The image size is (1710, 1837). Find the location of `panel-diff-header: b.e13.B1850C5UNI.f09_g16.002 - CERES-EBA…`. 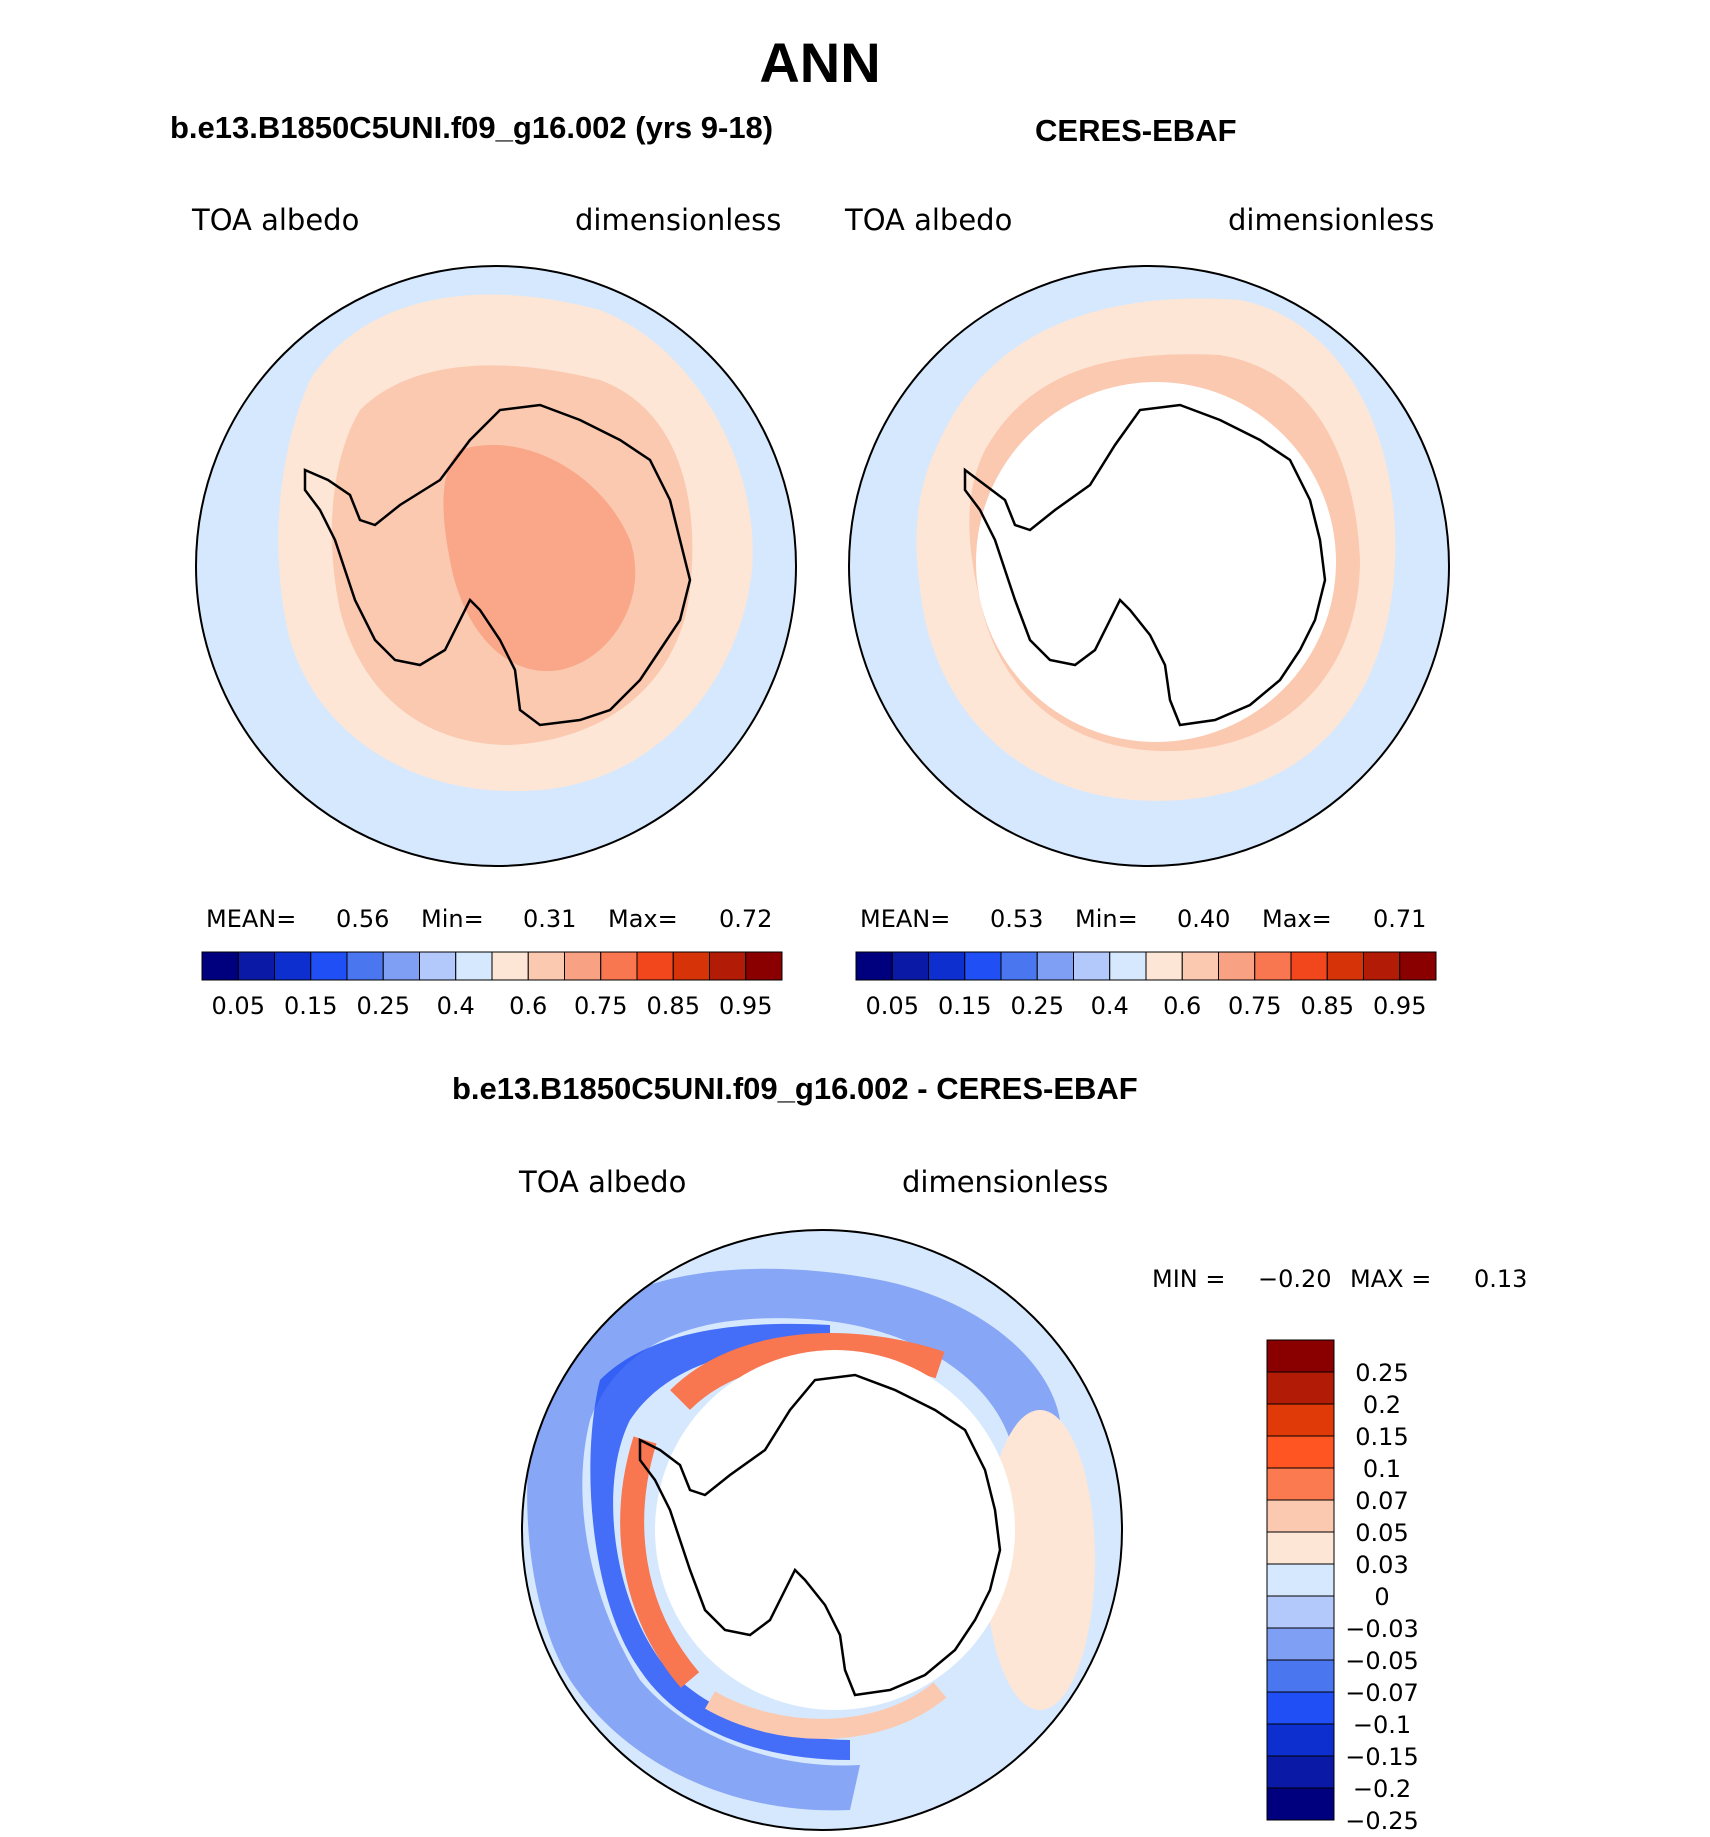

panel-diff-header: b.e13.B1850C5UNI.f09_g16.002 - CERES-EBA… is located at coordinates (795, 1088).